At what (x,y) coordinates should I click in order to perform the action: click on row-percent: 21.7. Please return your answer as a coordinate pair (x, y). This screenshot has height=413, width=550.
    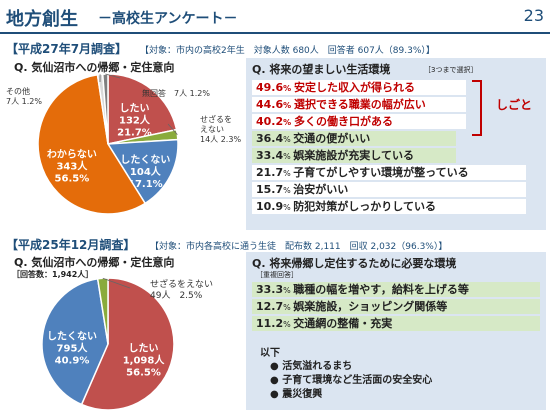
    Looking at the image, I should click on (270, 172).